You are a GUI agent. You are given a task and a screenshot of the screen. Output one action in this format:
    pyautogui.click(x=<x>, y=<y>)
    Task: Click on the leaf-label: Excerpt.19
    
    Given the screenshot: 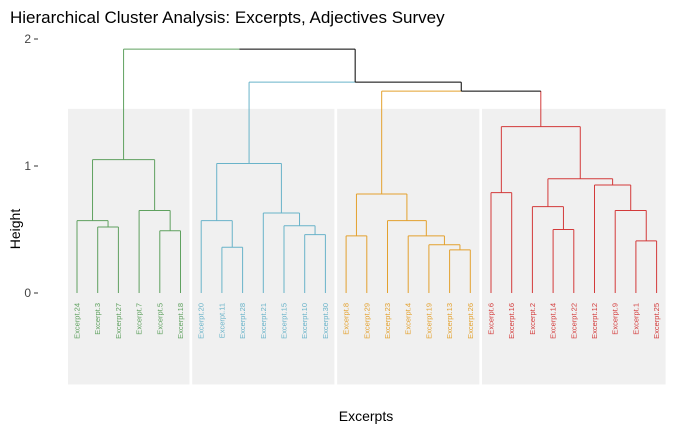 What is the action you would take?
    pyautogui.click(x=428, y=321)
    